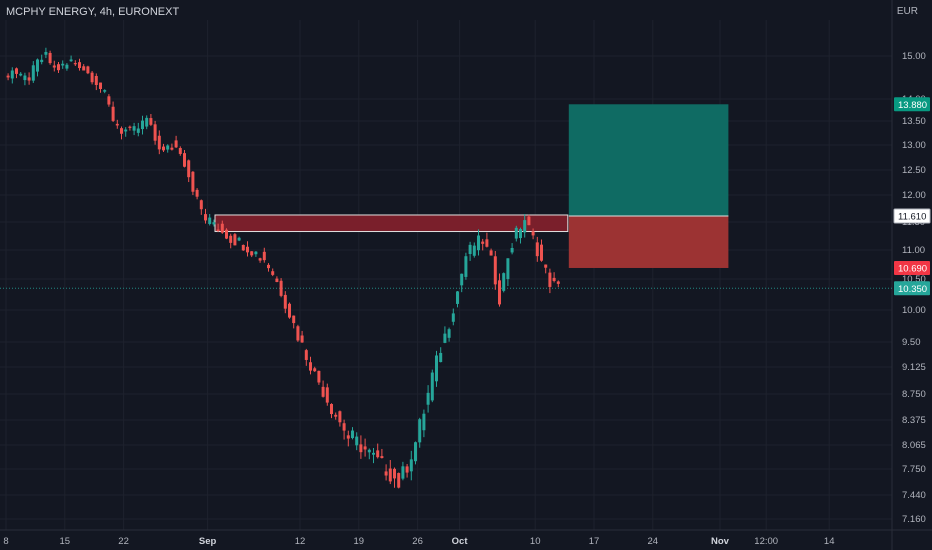 Image resolution: width=932 pixels, height=550 pixels. What do you see at coordinates (914, 367) in the screenshot?
I see `price-tick-label: 9.125` at bounding box center [914, 367].